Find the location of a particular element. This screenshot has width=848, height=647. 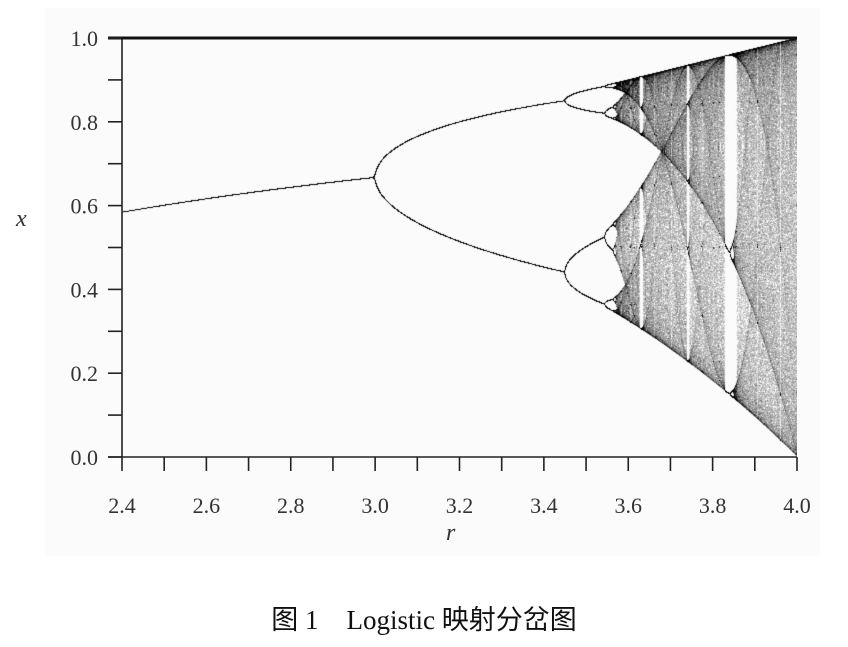

x-tick-label: 3.4 is located at coordinates (544, 505).